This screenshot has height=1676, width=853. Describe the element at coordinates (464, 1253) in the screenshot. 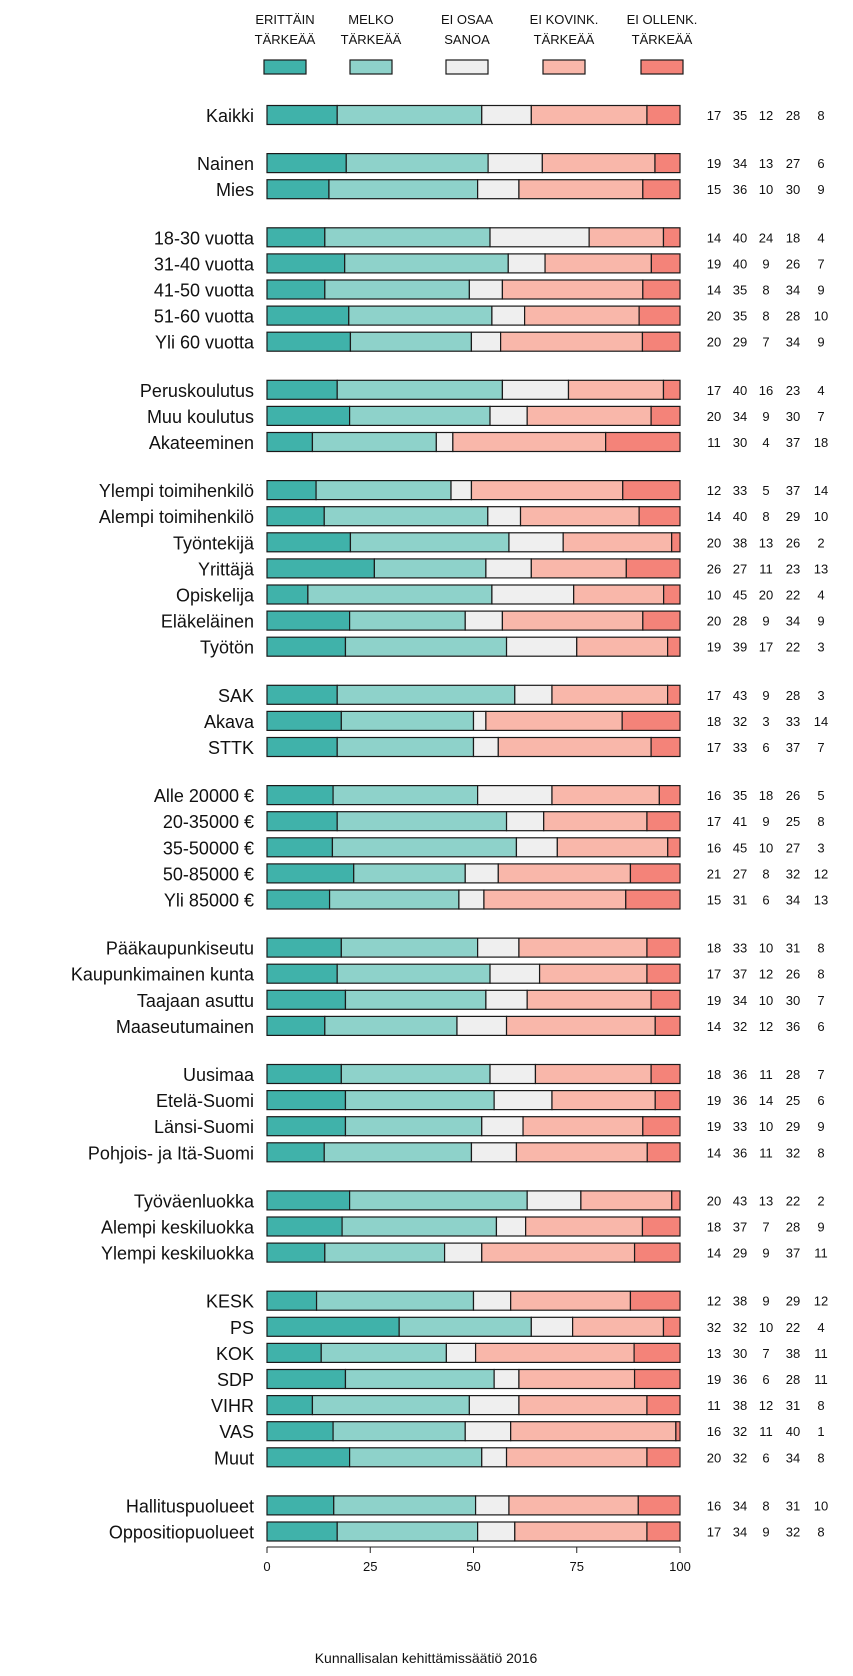

I see `row-ylempi-keskiluokka: Ylempi keskiluokka 14 29 9 37 11` at that location.